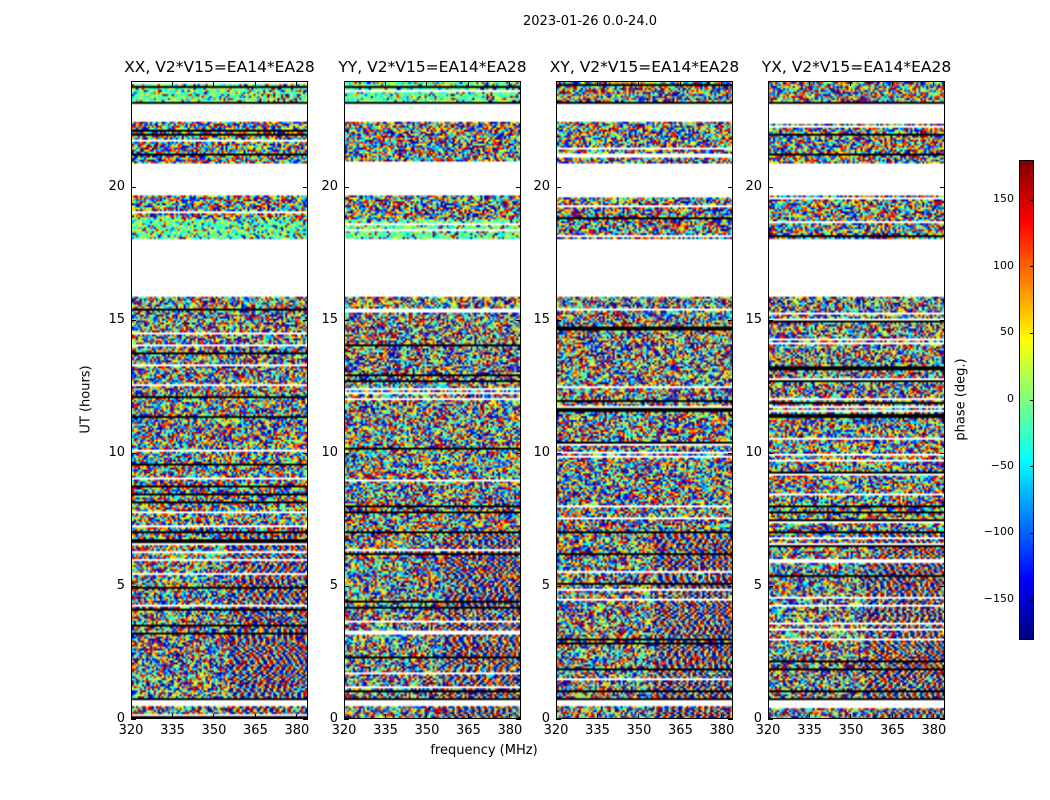 The height and width of the screenshot is (800, 1050). What do you see at coordinates (120, 718) in the screenshot?
I see `y-tick-label: 0` at bounding box center [120, 718].